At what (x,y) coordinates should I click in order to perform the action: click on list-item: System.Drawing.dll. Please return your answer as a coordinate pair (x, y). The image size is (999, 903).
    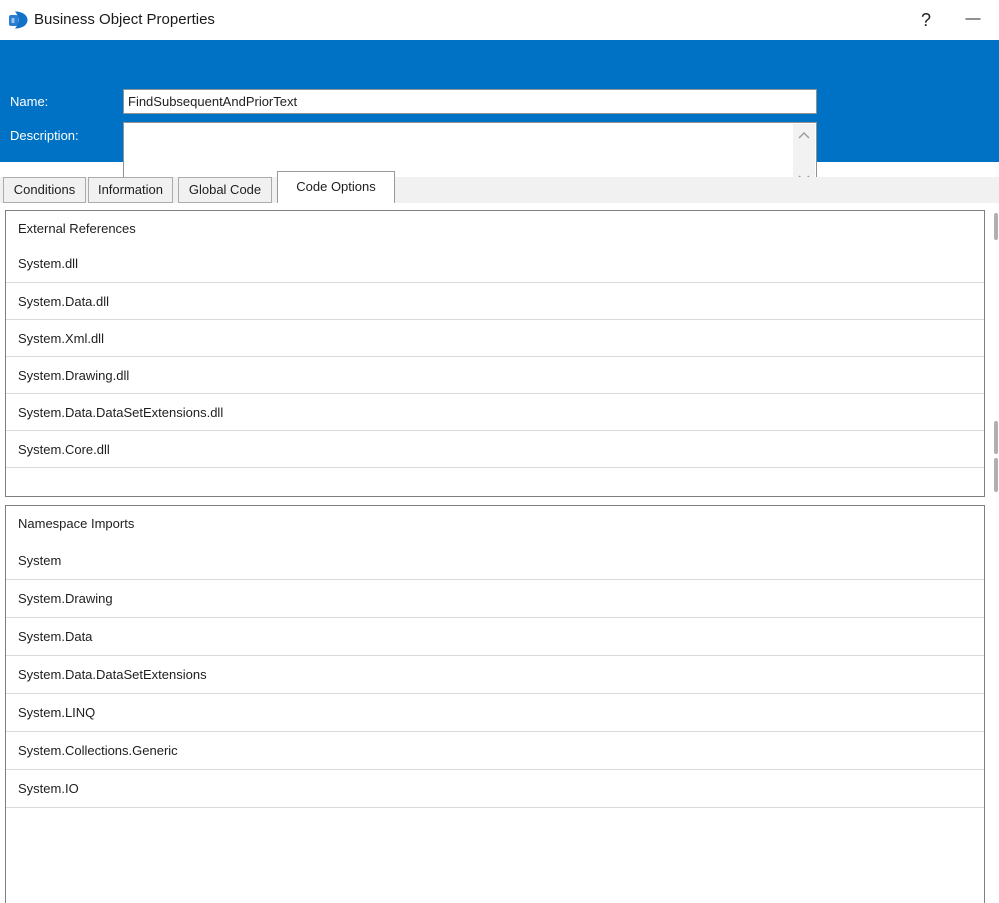
    Looking at the image, I should click on (495, 374).